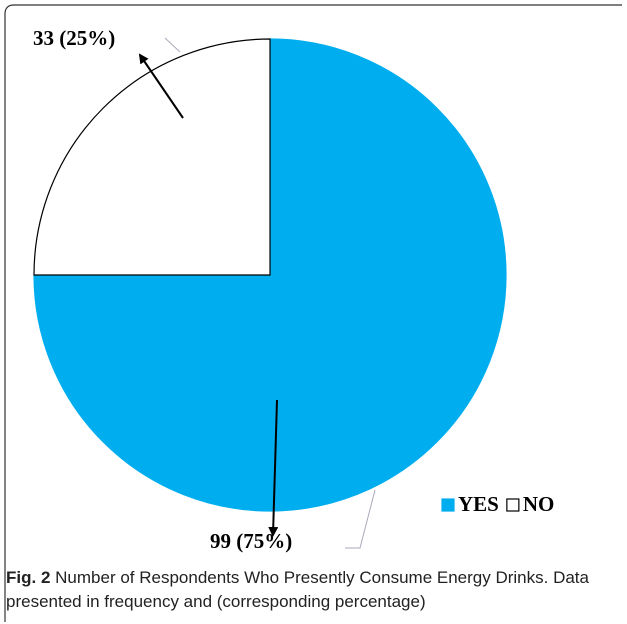 The image size is (627, 624). What do you see at coordinates (28, 577) in the screenshot?
I see `caption-label: Fig. 2` at bounding box center [28, 577].